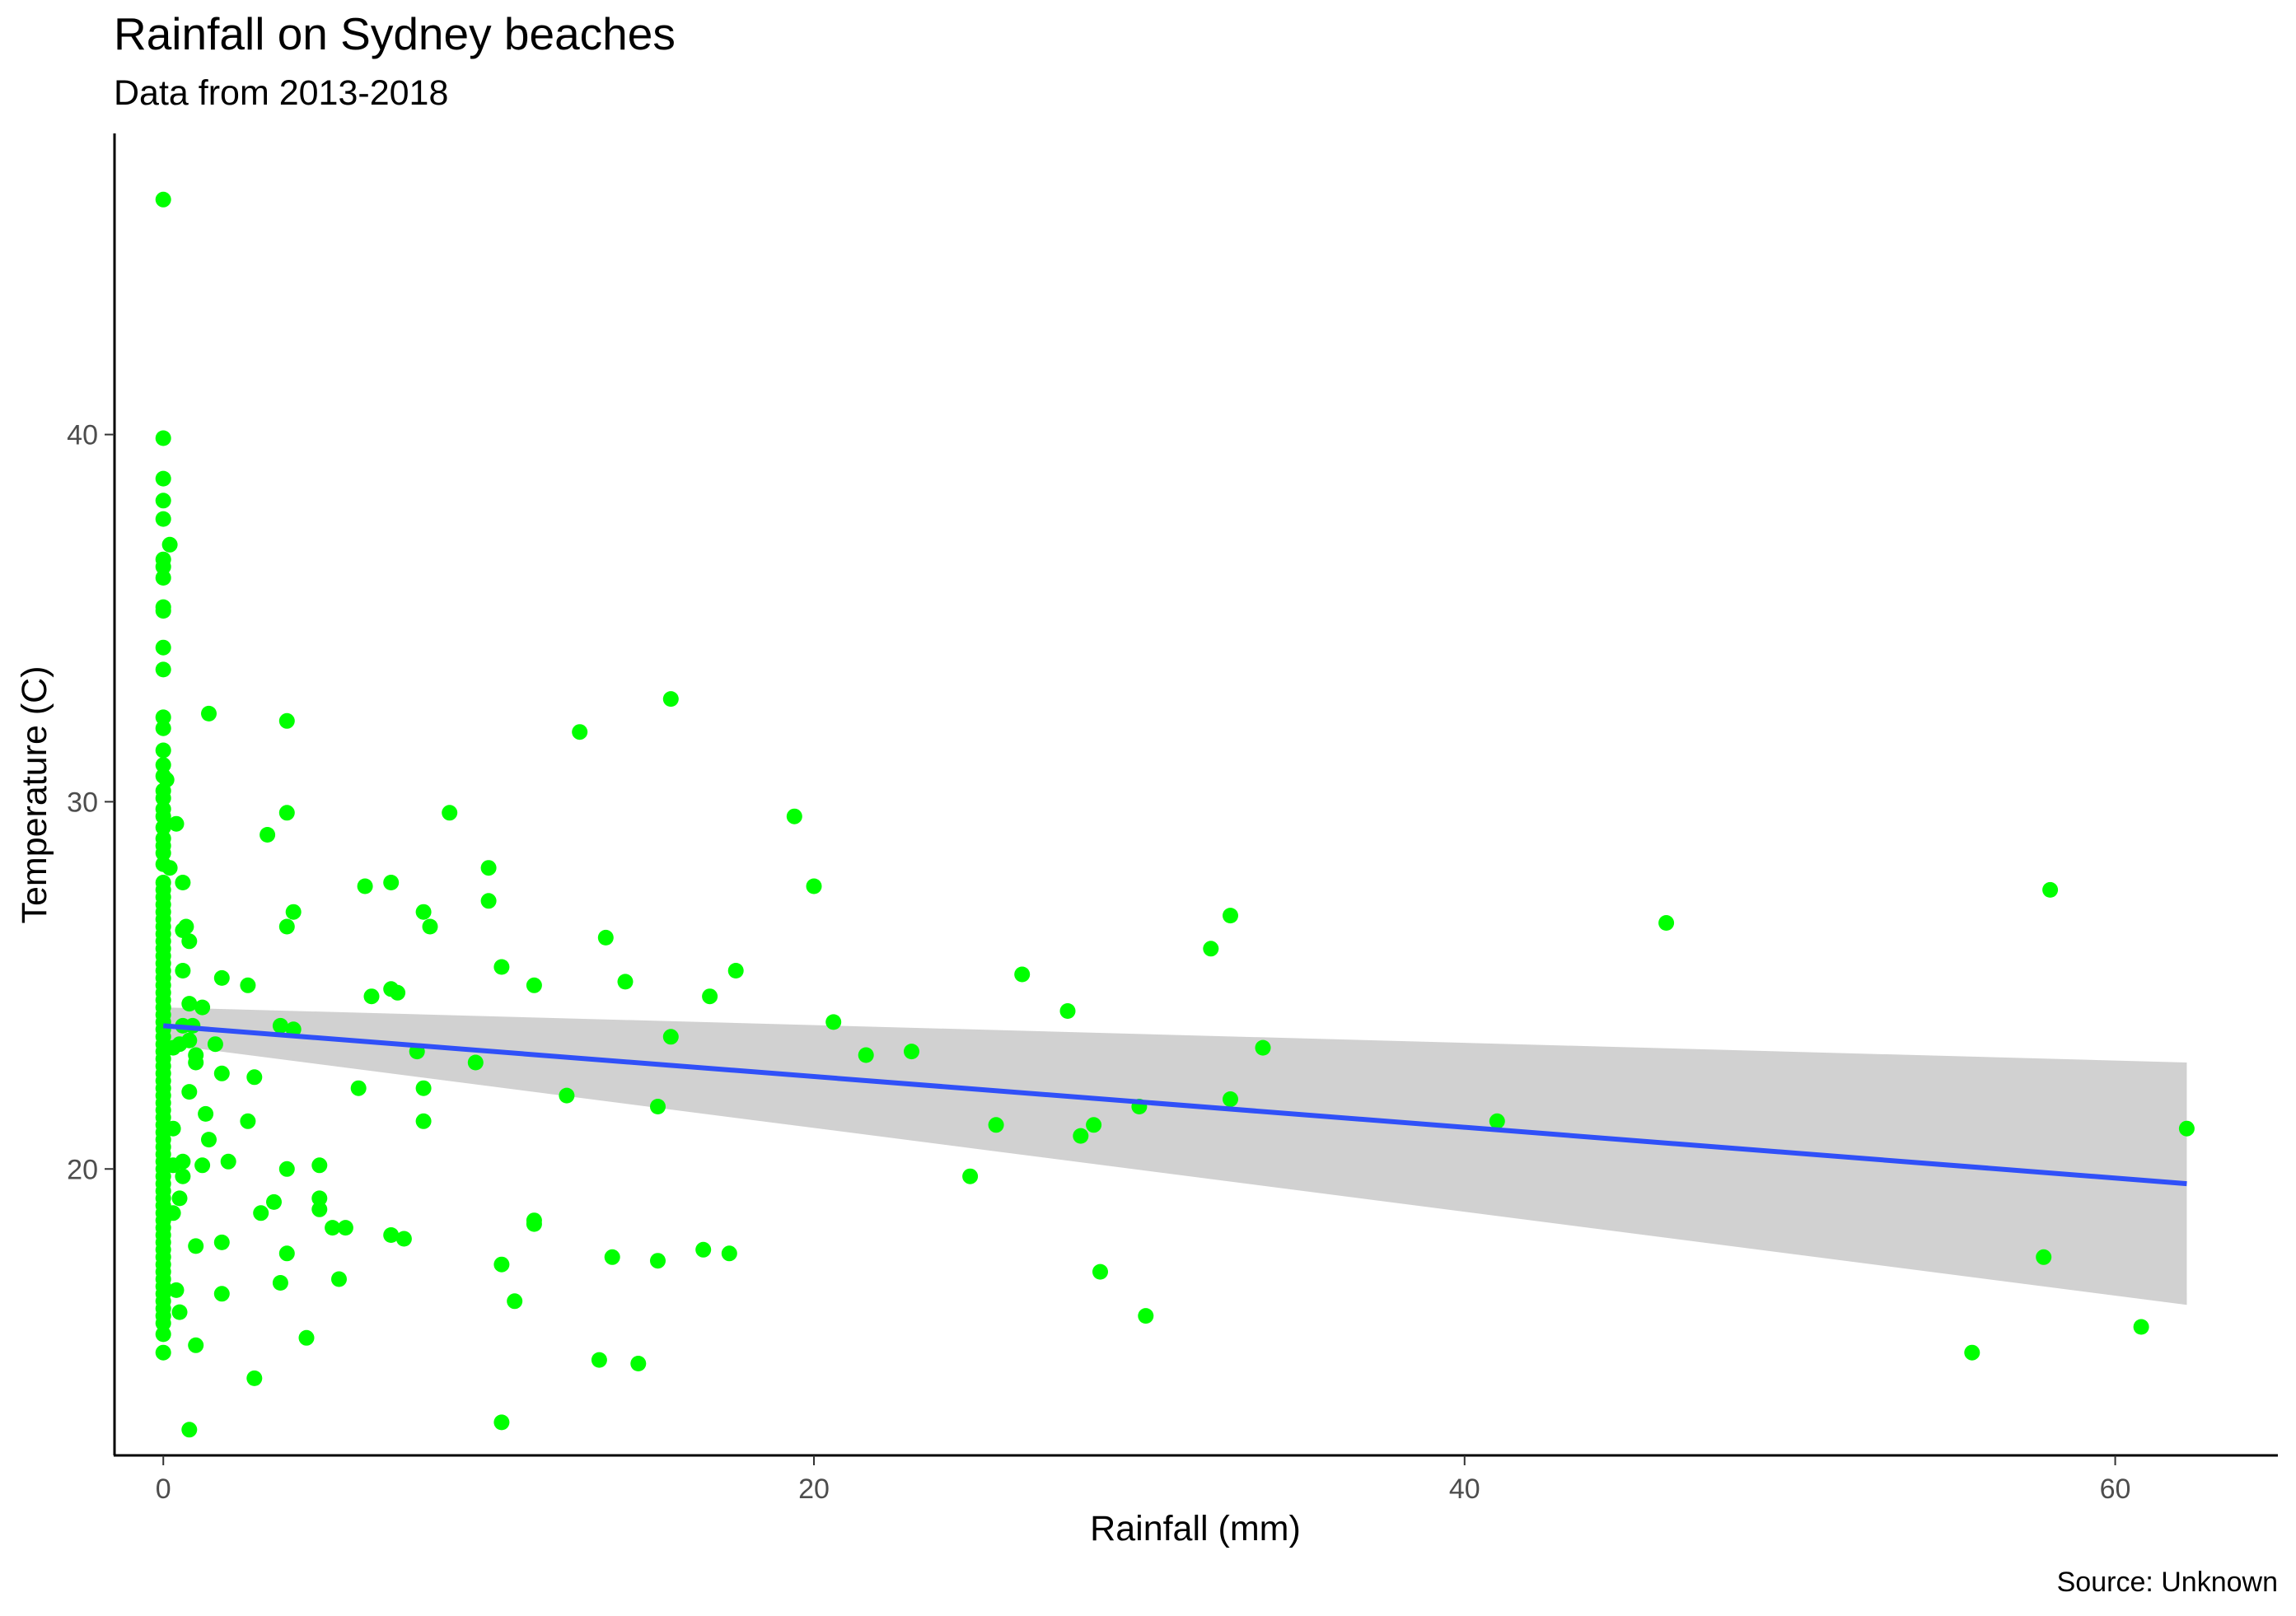 This screenshot has width=2296, height=1616. Describe the element at coordinates (34, 794) in the screenshot. I see `y-axis-title: Temperature (C)` at that location.